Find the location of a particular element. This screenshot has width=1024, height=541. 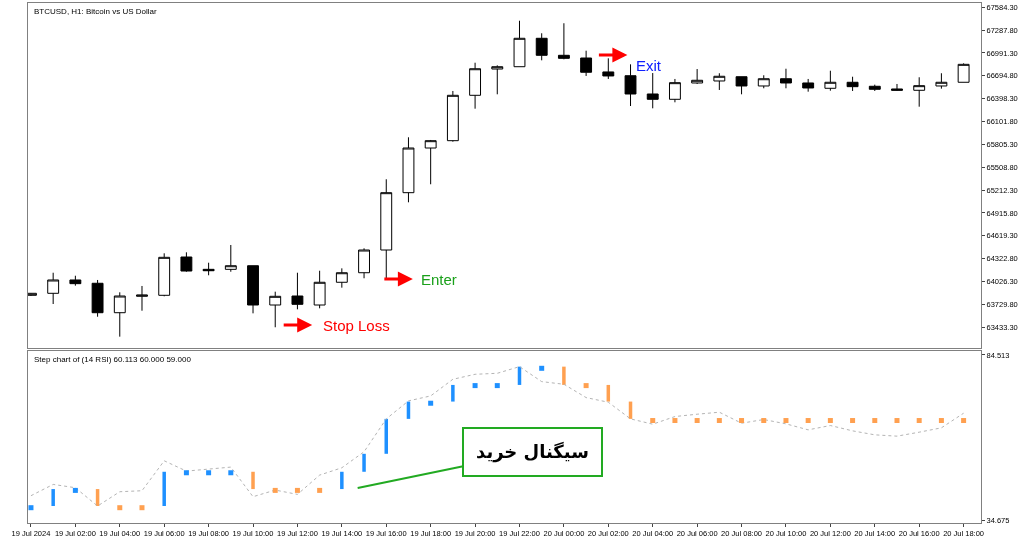

annotation: Enter is located at coordinates (439, 279).